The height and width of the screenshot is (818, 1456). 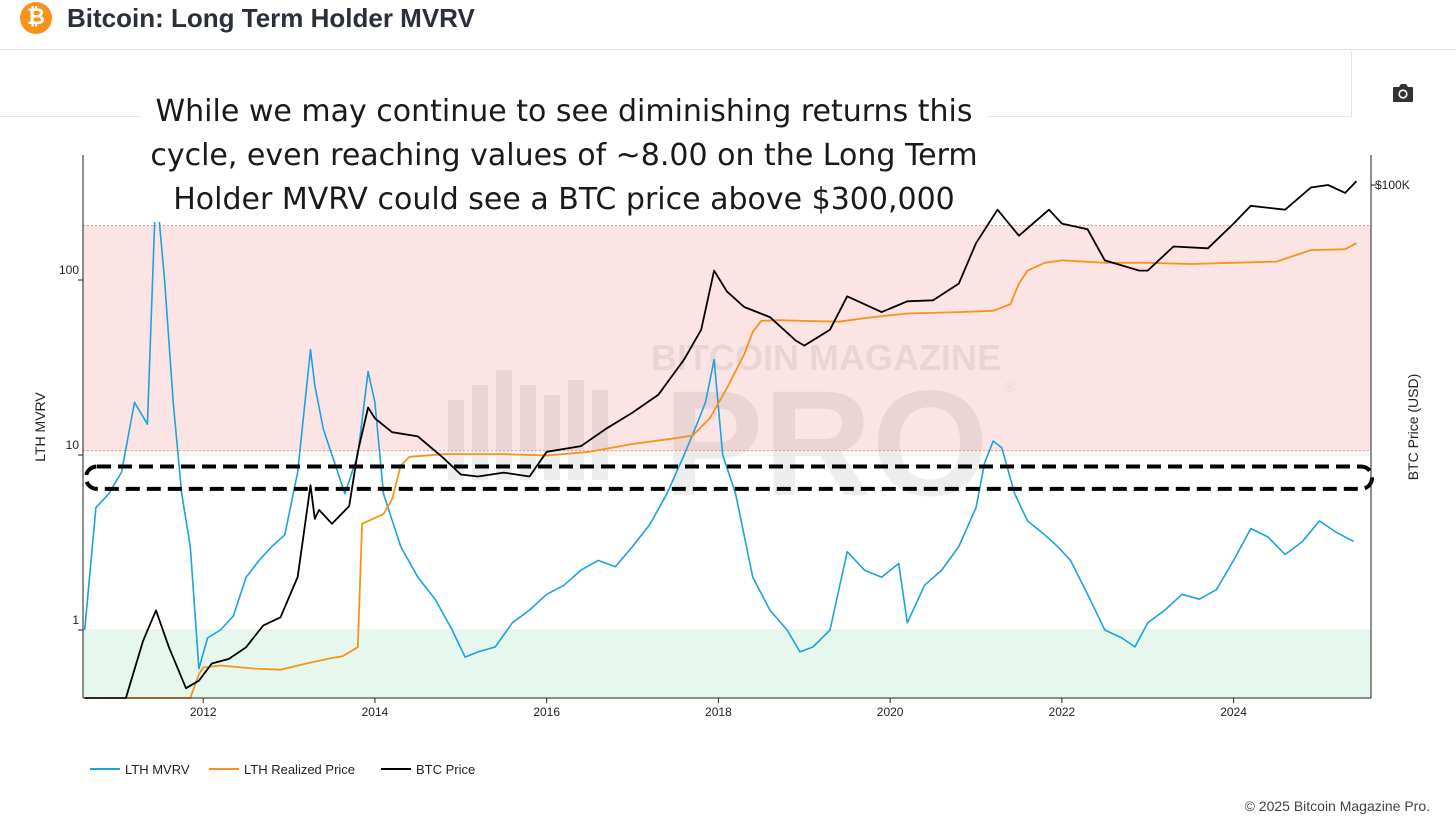 What do you see at coordinates (1351, 84) in the screenshot?
I see `toolbar-divider` at bounding box center [1351, 84].